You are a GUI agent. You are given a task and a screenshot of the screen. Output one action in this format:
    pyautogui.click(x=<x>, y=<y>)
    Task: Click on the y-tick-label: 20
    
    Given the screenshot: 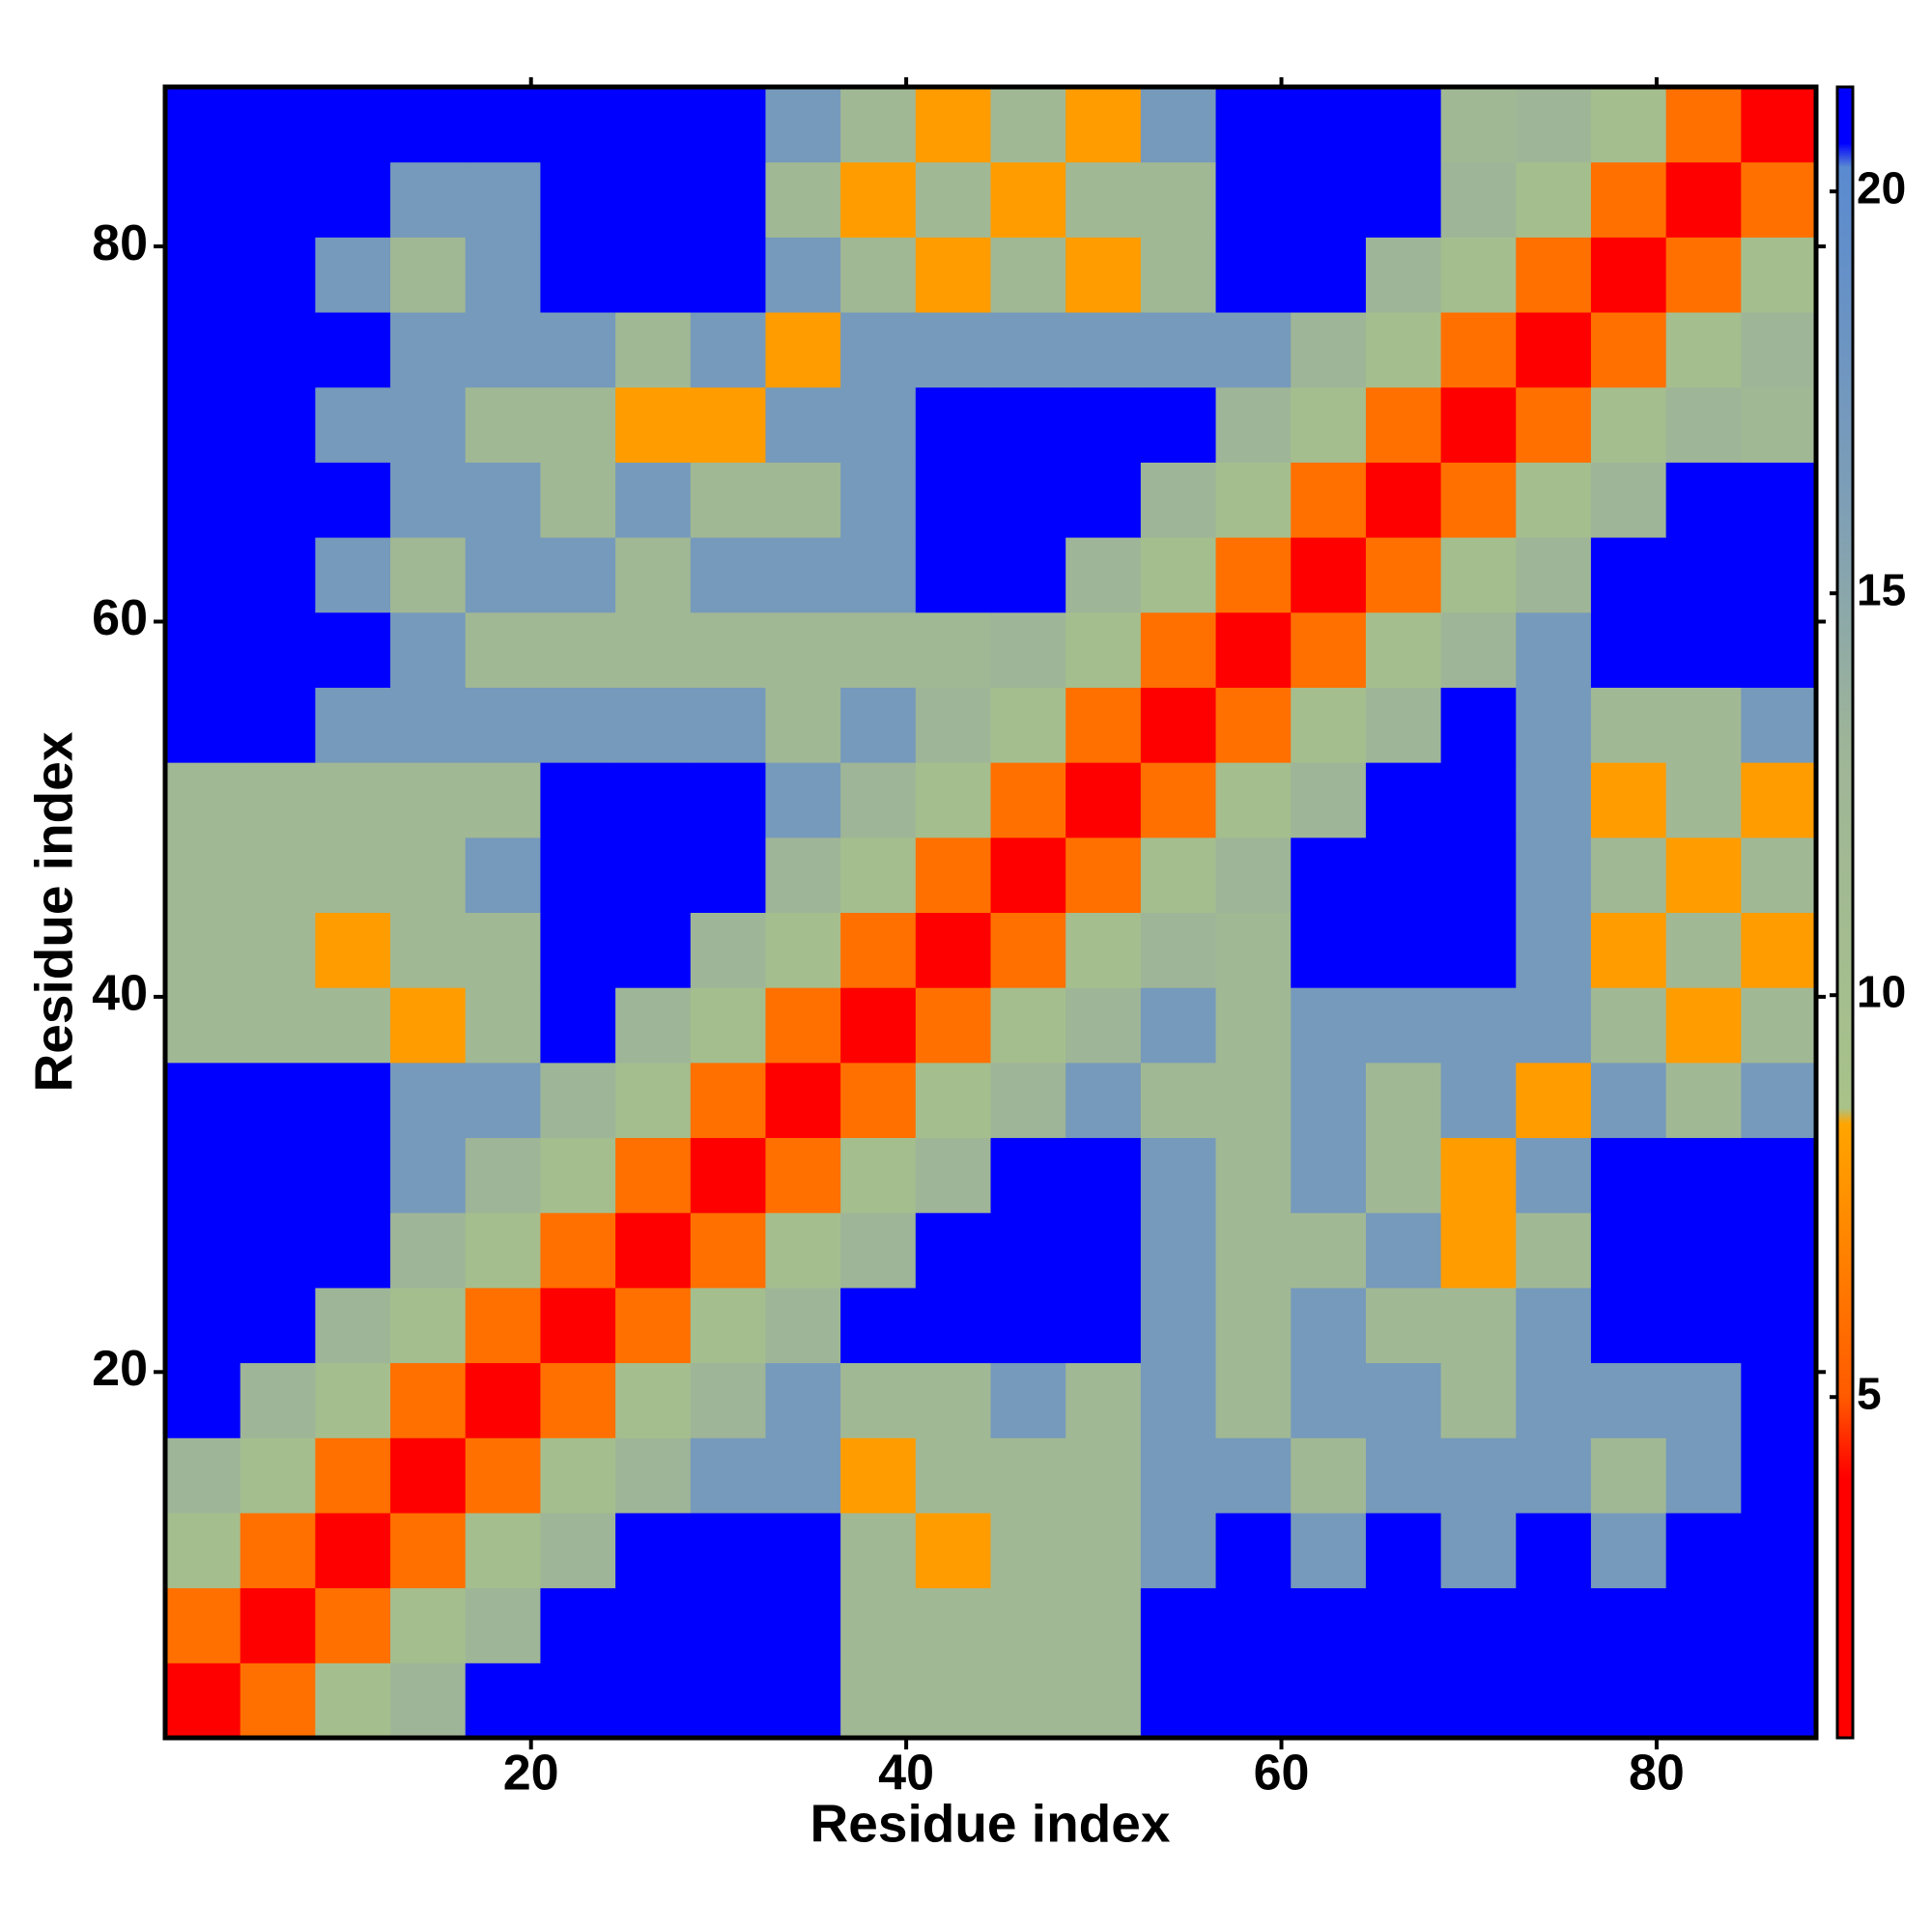 What is the action you would take?
    pyautogui.click(x=120, y=1369)
    